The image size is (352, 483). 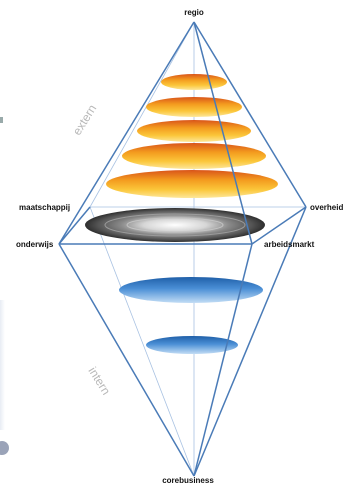 What do you see at coordinates (85, 120) in the screenshot?
I see `zone-label-extern: extern` at bounding box center [85, 120].